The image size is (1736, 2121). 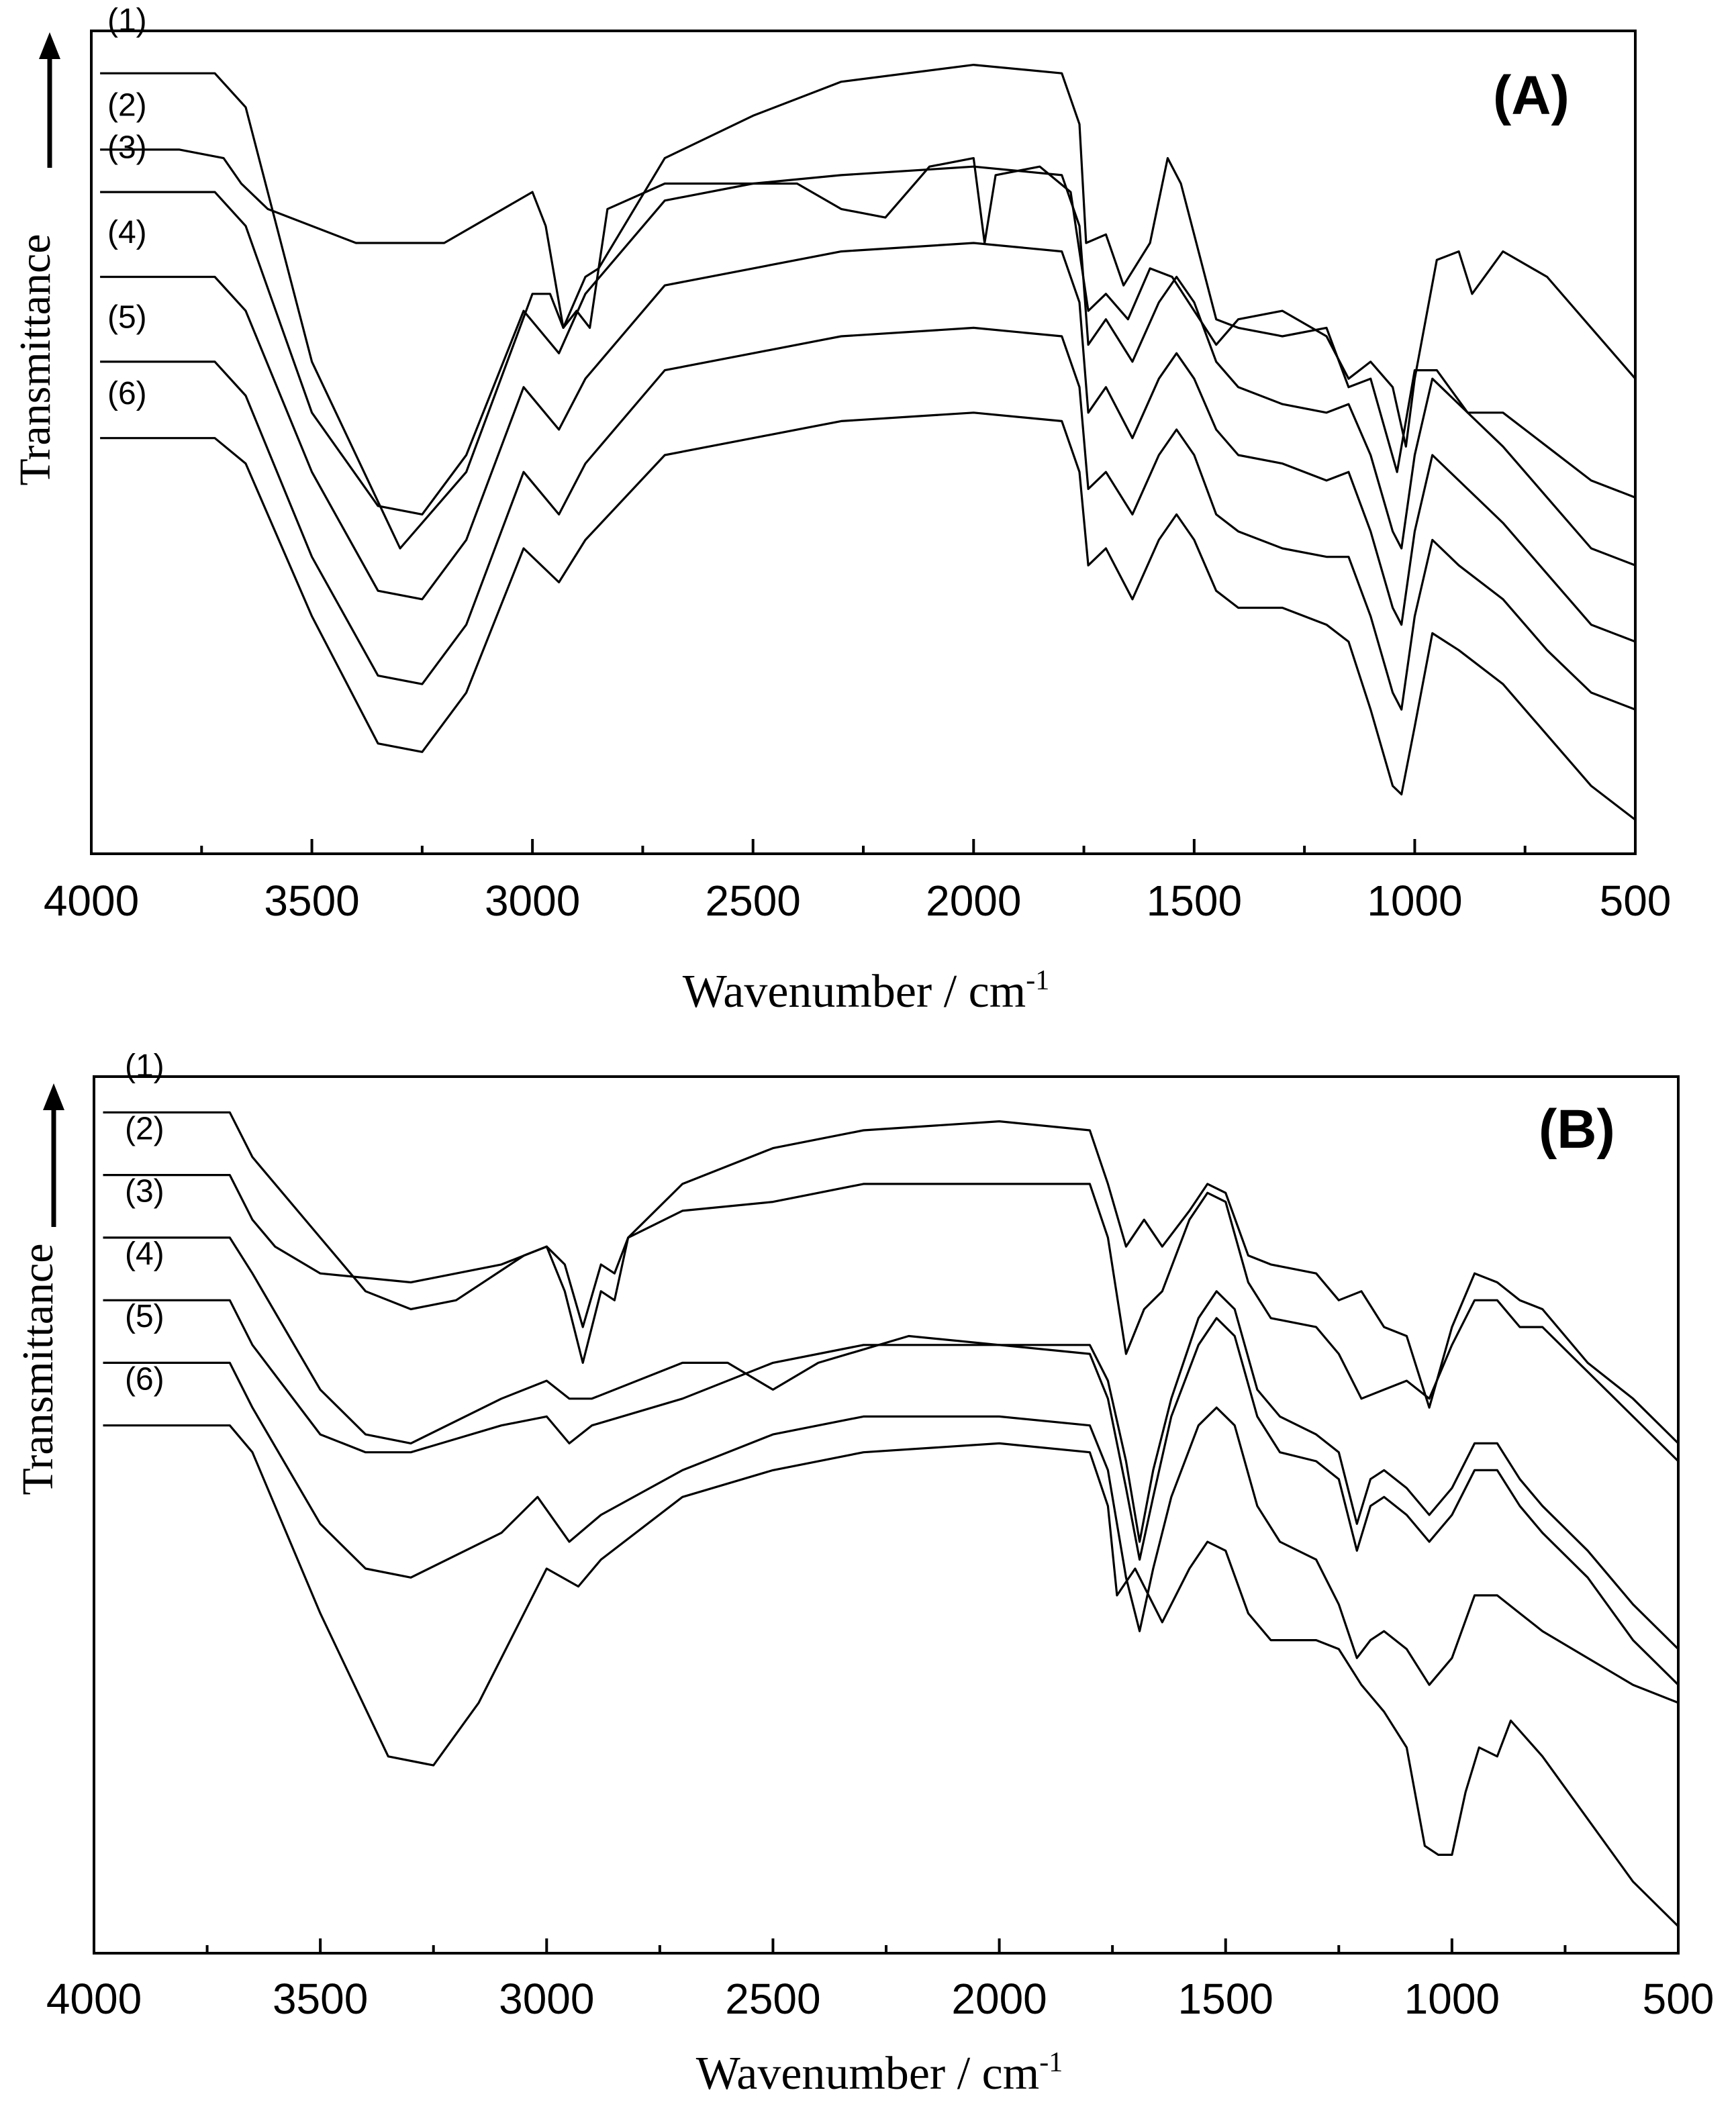 What do you see at coordinates (1636, 901) in the screenshot?
I see `panel-a-x-tick-label: 500` at bounding box center [1636, 901].